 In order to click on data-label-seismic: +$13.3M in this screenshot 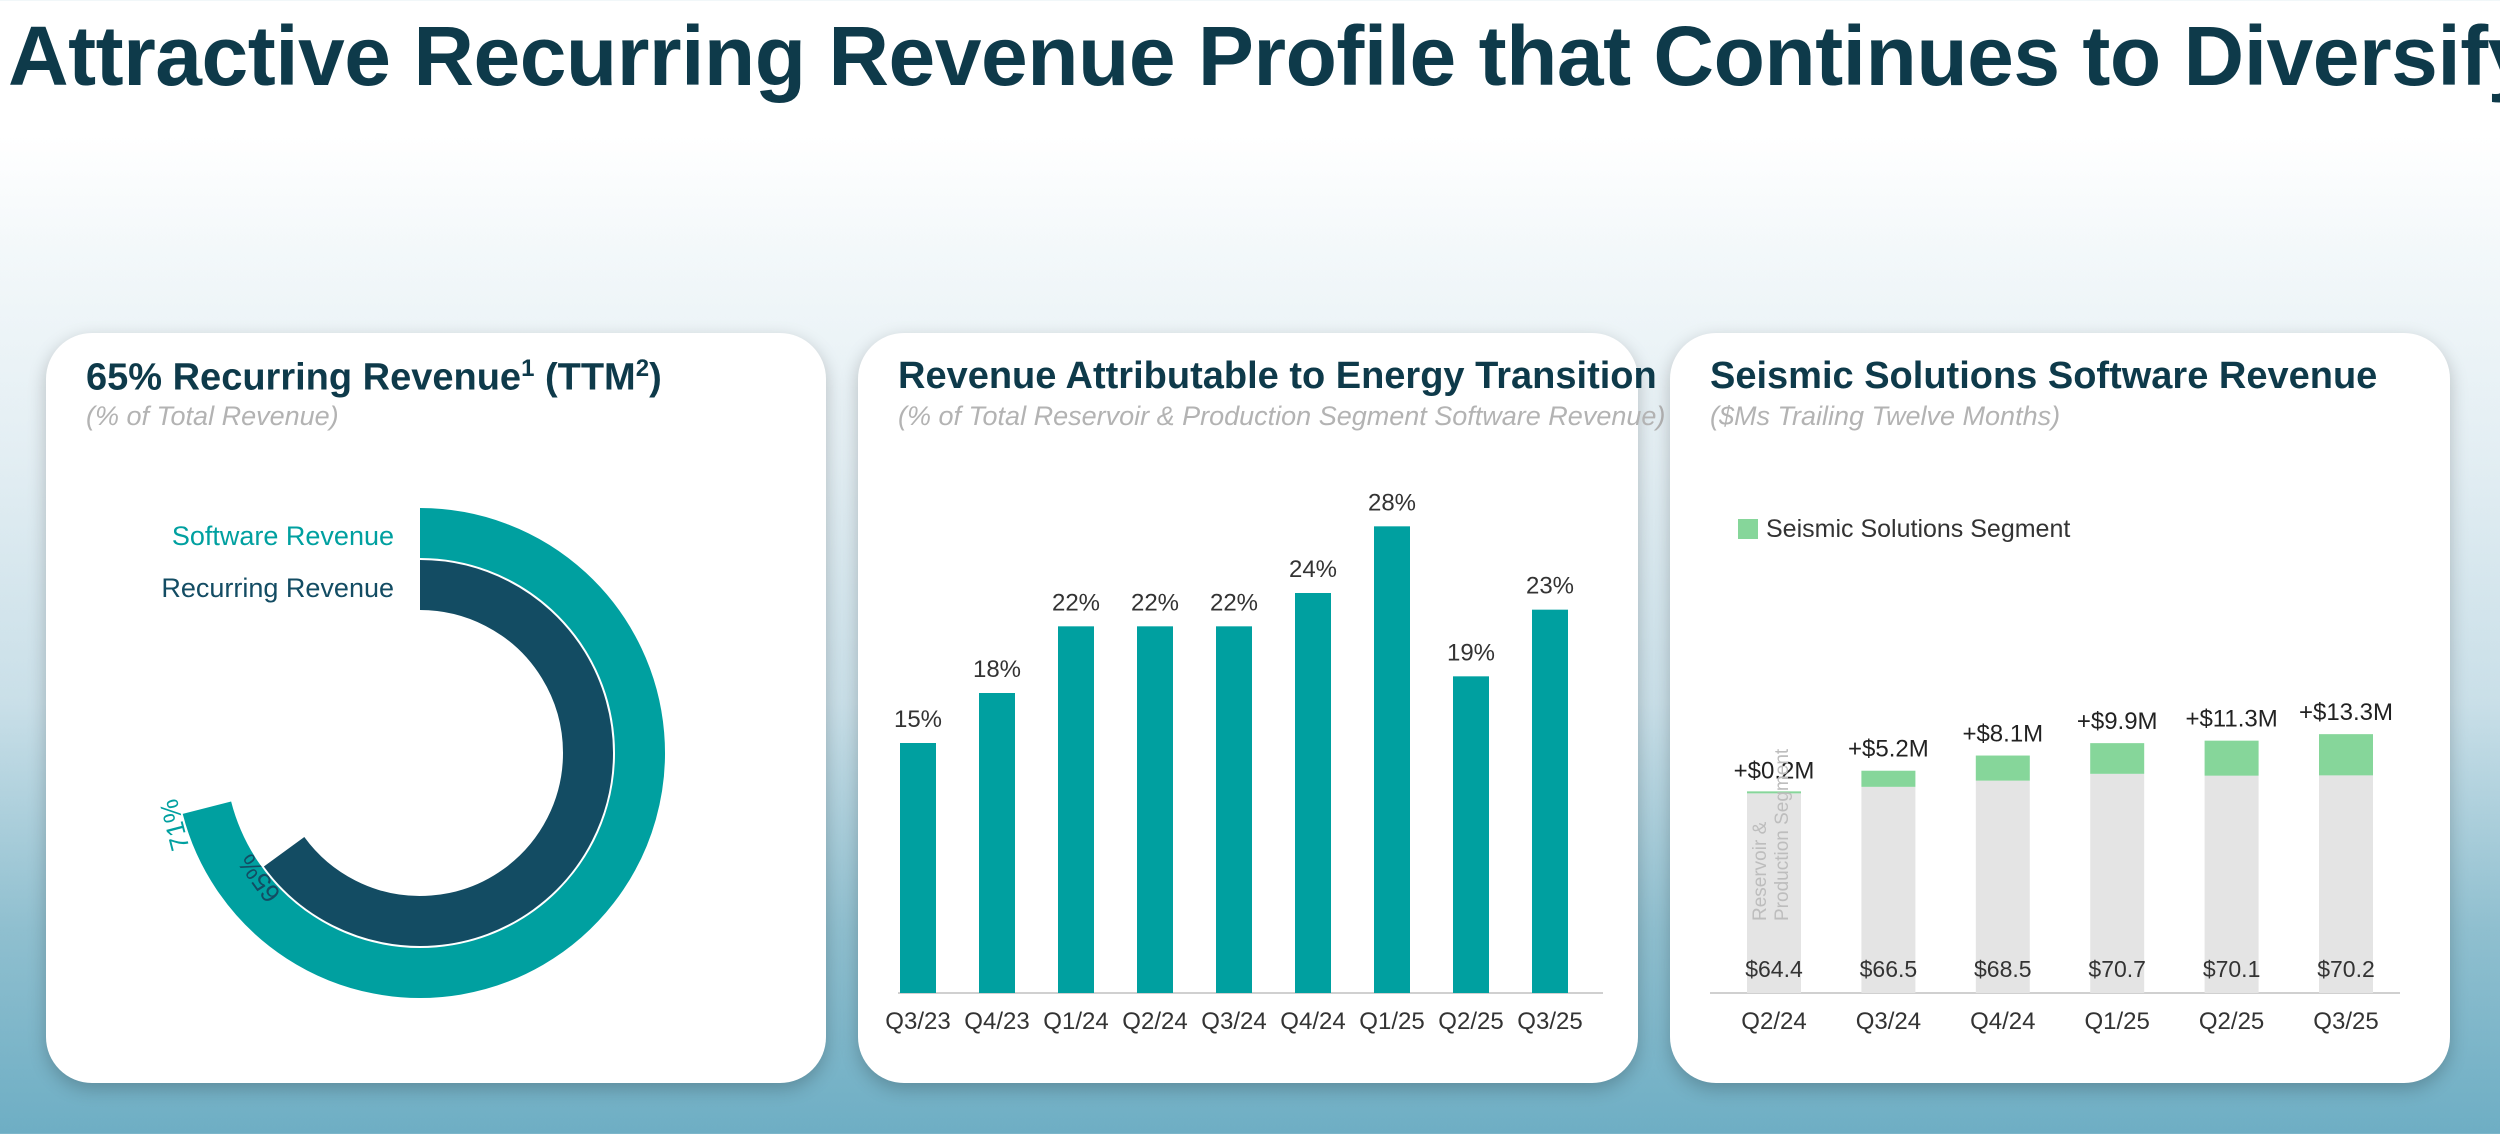, I will do `click(2346, 712)`.